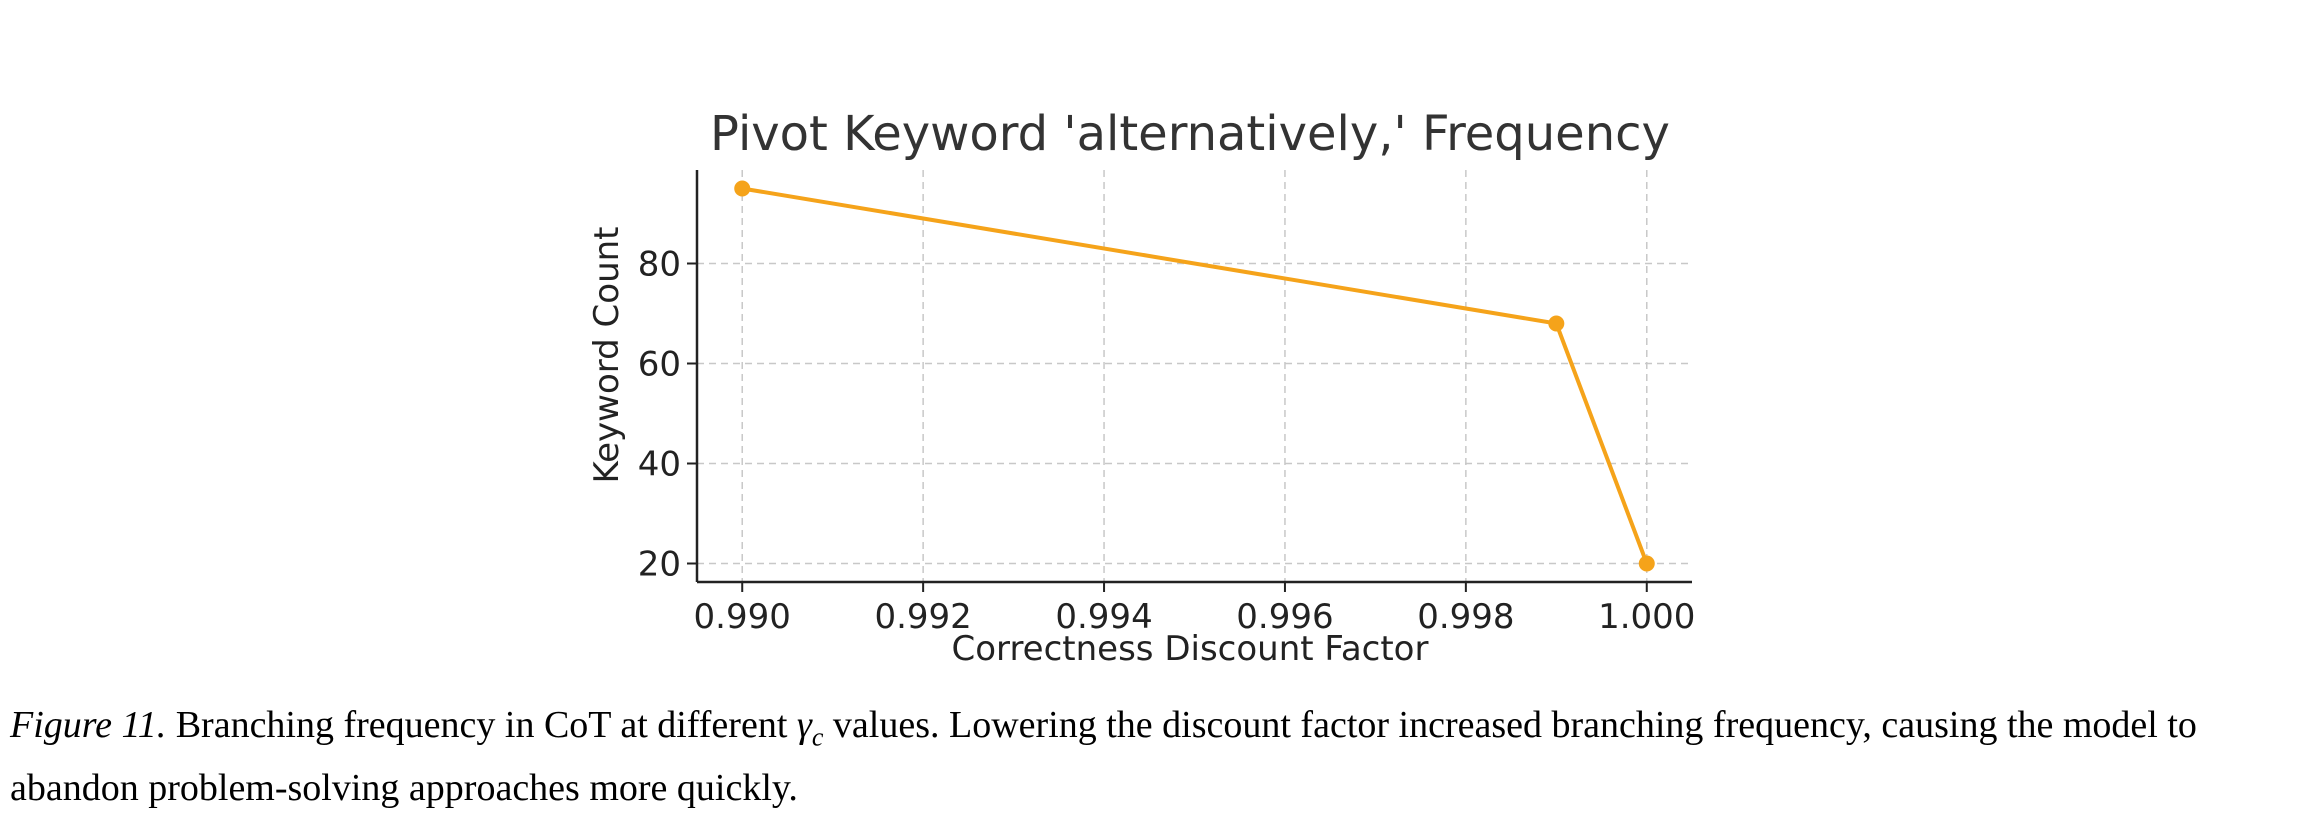 This screenshot has width=2308, height=813. What do you see at coordinates (481, 725) in the screenshot?
I see `caption-text-before: Branching frequency in CoT at different` at bounding box center [481, 725].